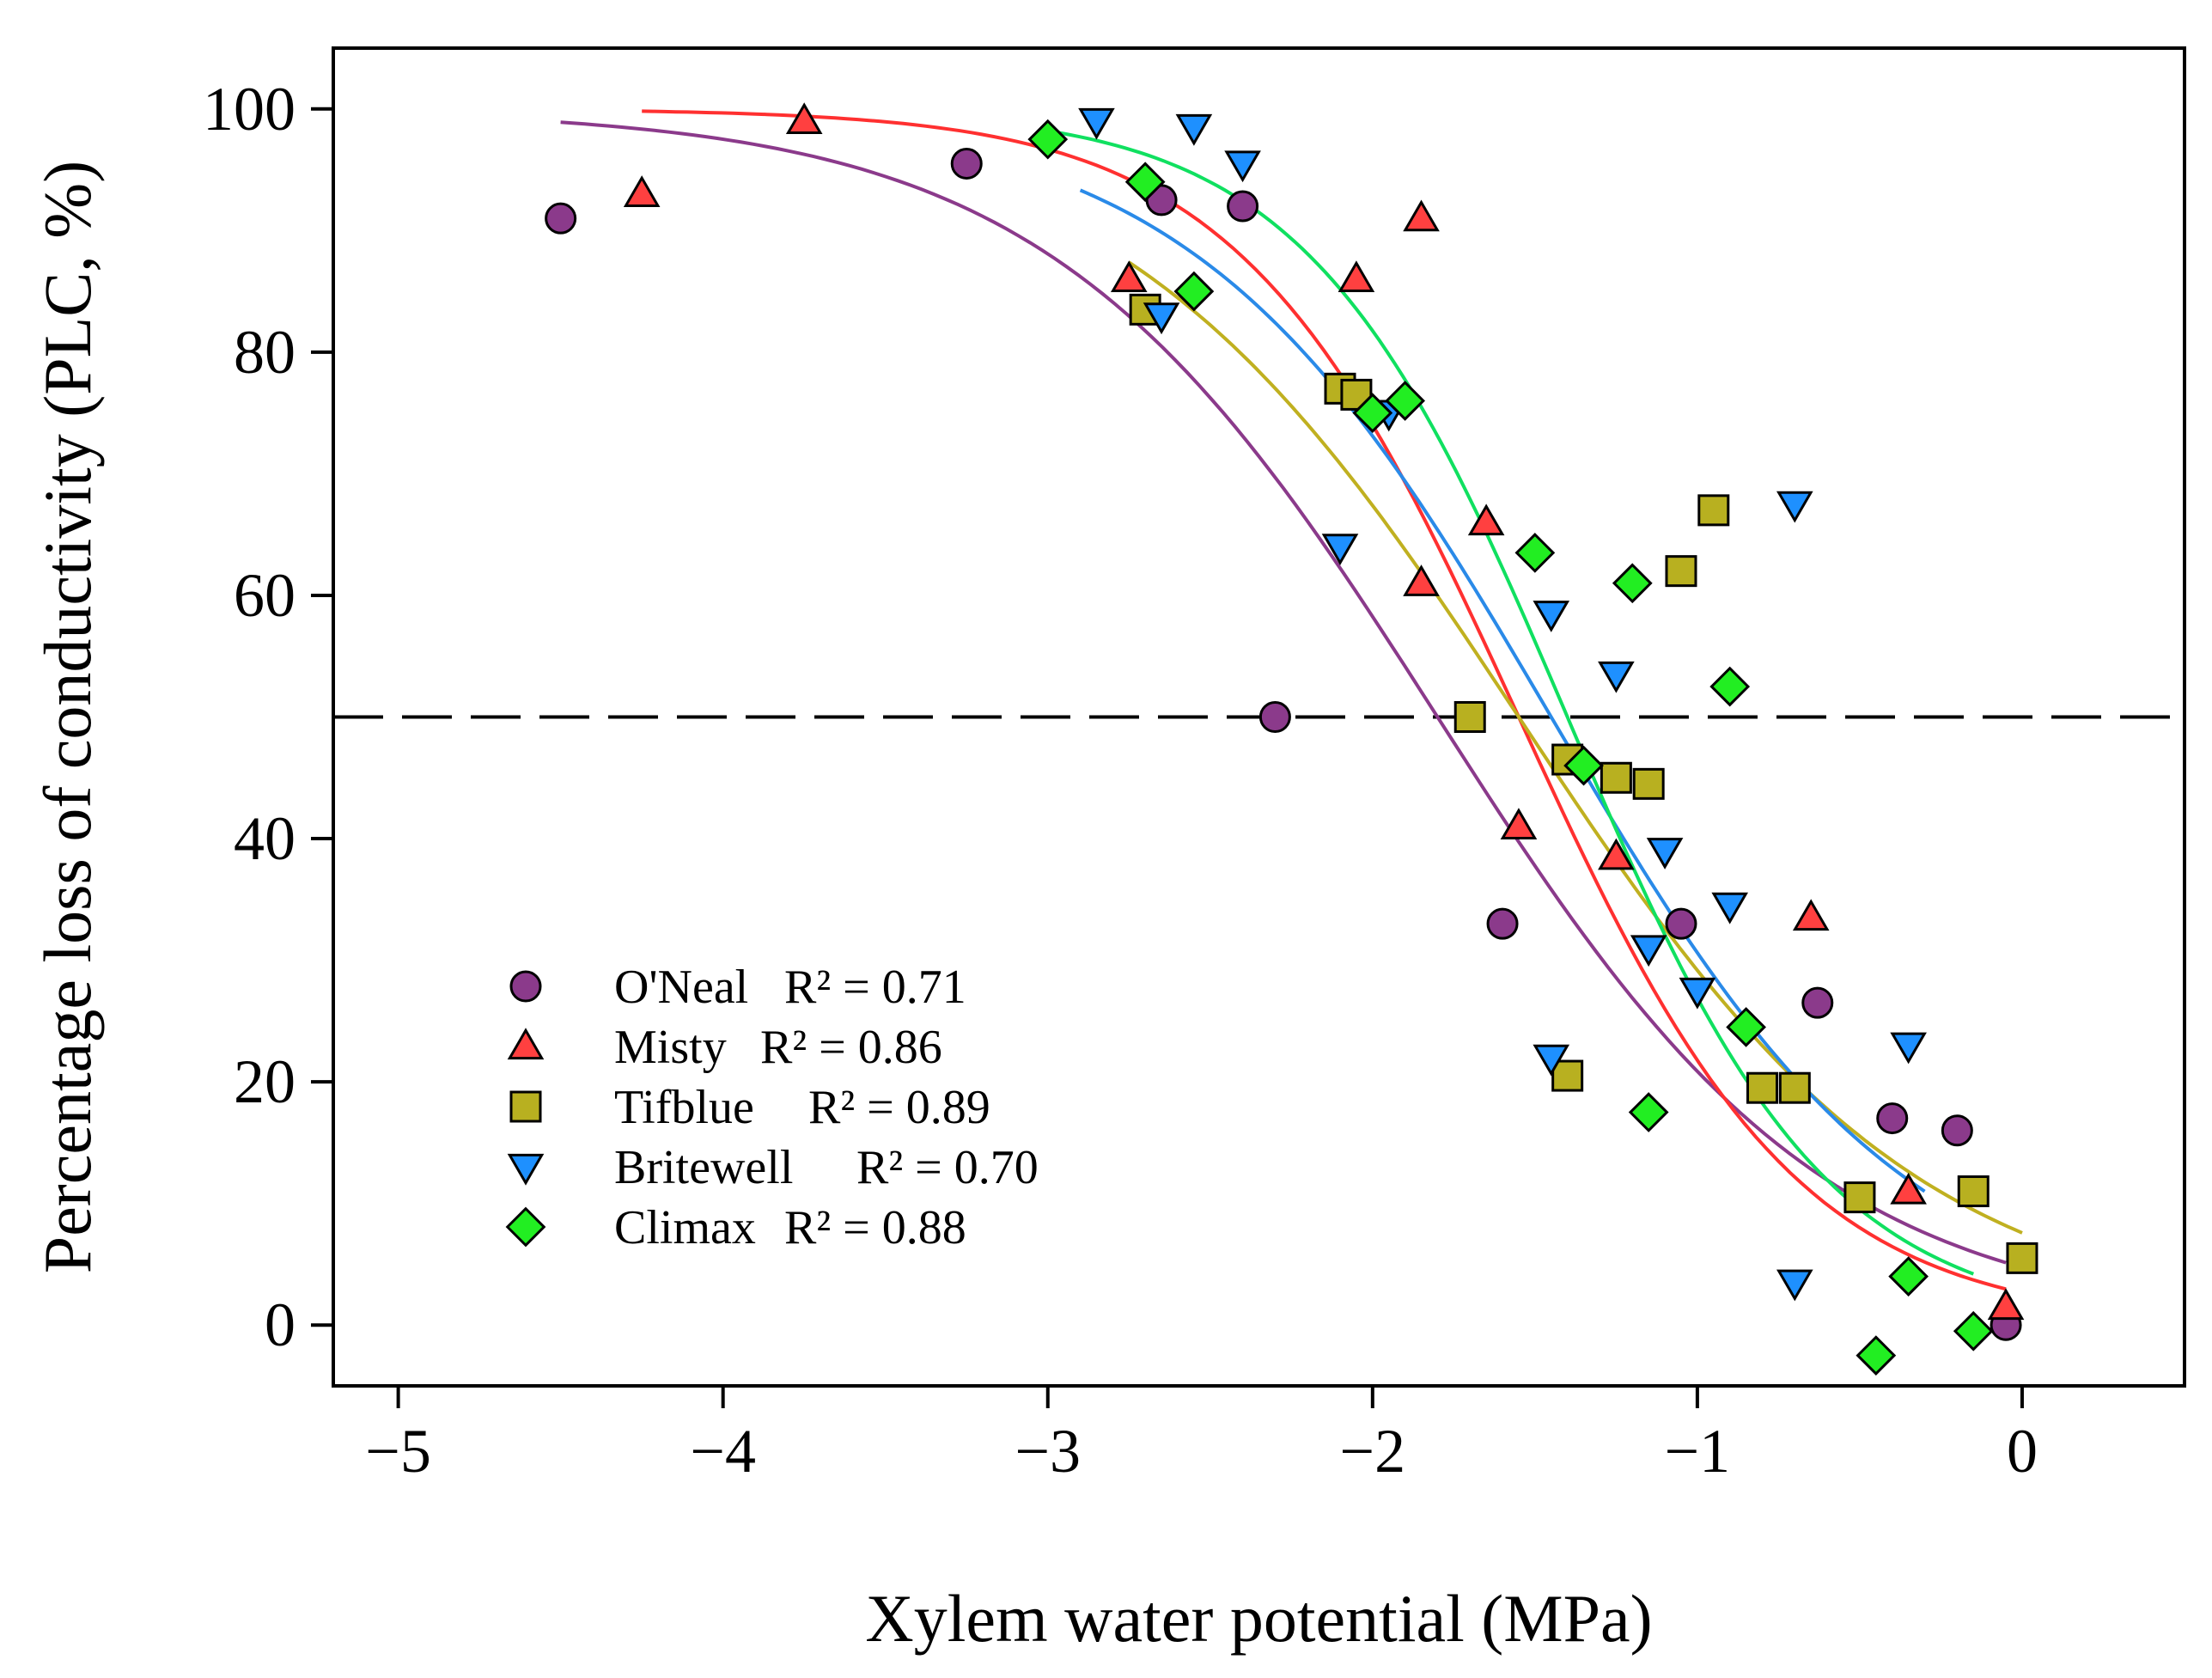 The image size is (2212, 1678). I want to click on y-axis-title: Percentage loss of conductivity (PLC, %), so click(67, 717).